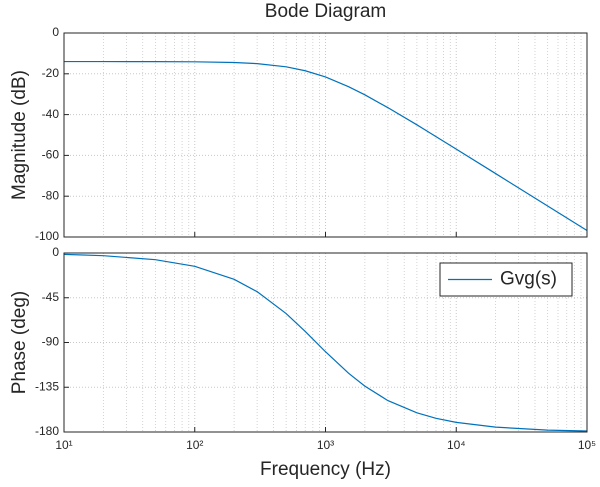 The height and width of the screenshot is (487, 600). Describe the element at coordinates (47, 386) in the screenshot. I see `y-tick-label: -135` at that location.